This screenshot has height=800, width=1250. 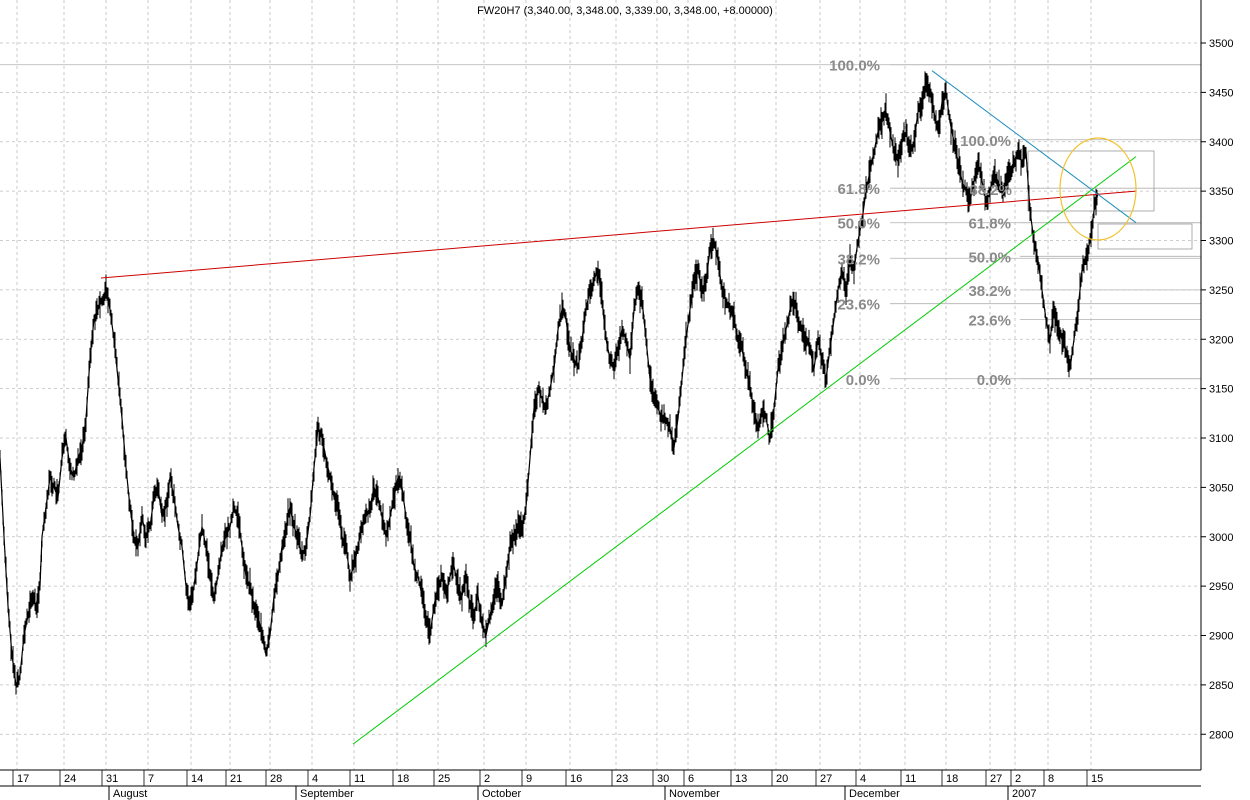 I want to click on fib-label-left: 50.0%, so click(x=858, y=224).